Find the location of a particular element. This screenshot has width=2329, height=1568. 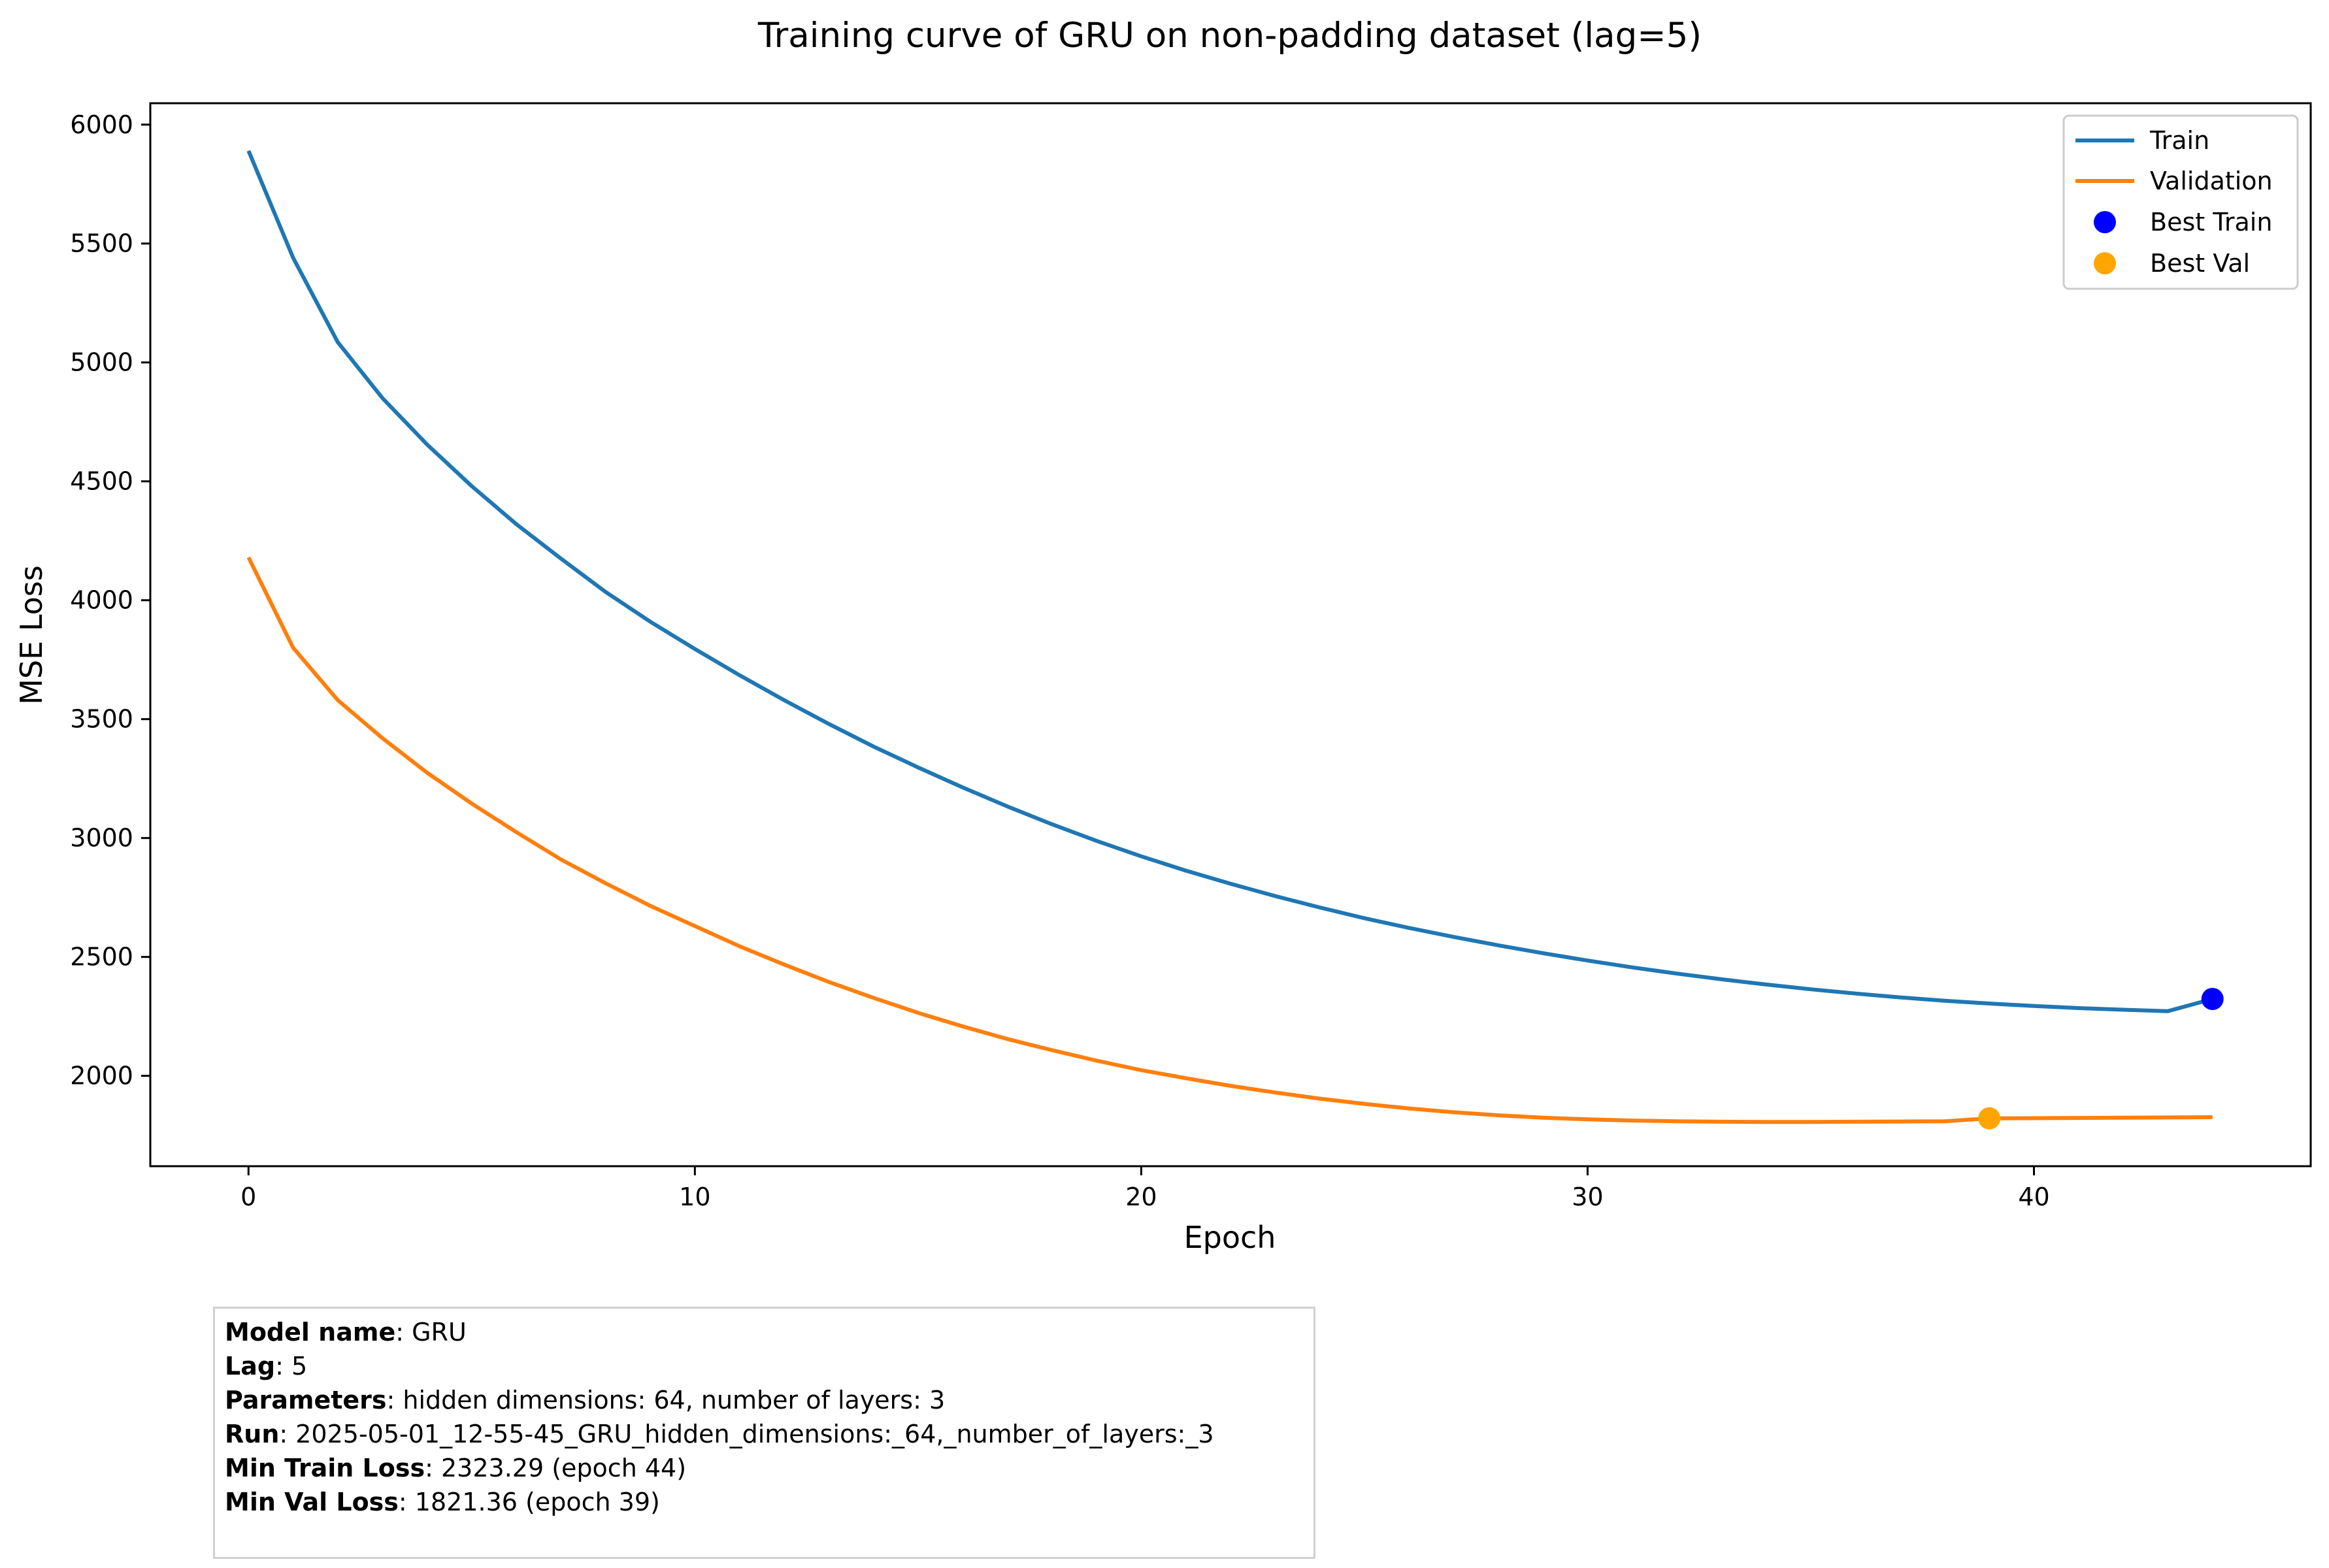

y-axis-ticks: 2000 2500 3000 3500 4000 4500 5000 5500 6000 is located at coordinates (110, 600).